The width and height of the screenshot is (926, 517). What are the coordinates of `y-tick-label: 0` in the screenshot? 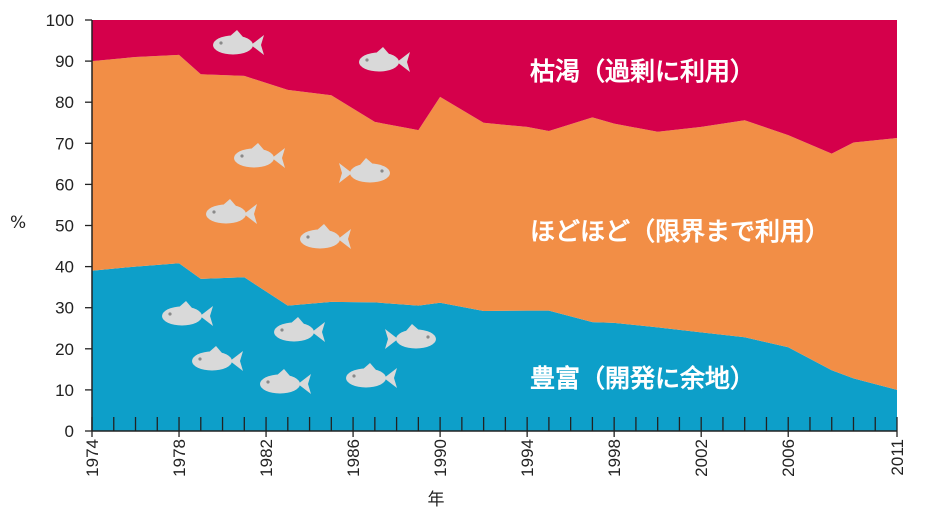 It's located at (69, 431).